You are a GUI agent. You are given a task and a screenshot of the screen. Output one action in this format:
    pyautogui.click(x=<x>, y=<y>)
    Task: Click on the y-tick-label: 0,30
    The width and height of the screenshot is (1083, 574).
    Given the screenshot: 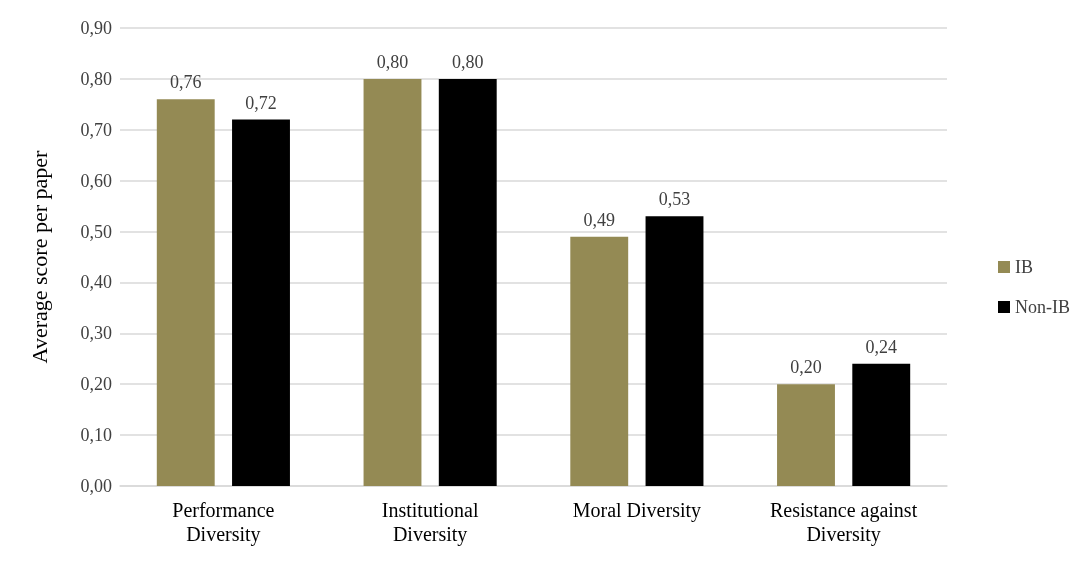 What is the action you would take?
    pyautogui.click(x=96, y=333)
    